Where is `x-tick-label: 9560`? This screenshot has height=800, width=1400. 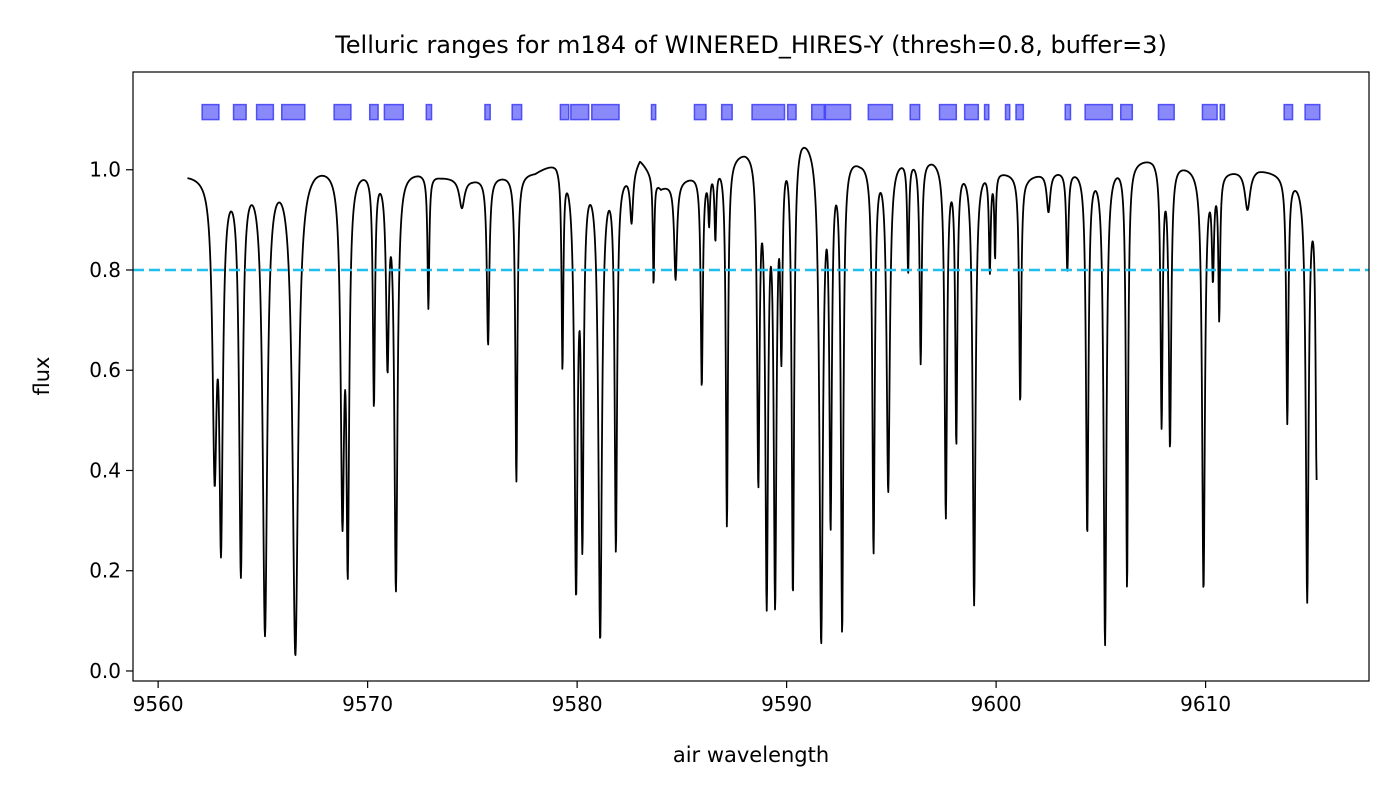 x-tick-label: 9560 is located at coordinates (158, 704).